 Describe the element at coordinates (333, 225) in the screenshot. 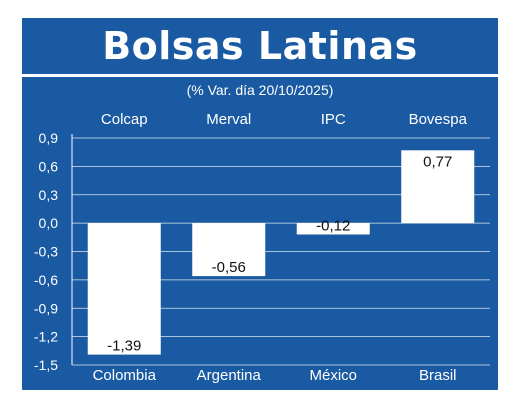

I see `data-label: -0,12` at that location.